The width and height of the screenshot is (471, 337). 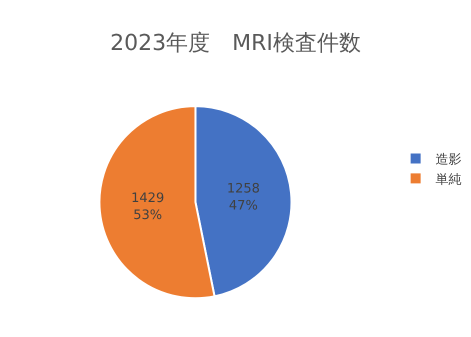 What do you see at coordinates (243, 197) in the screenshot?
I see `data-label: 1258 47%` at bounding box center [243, 197].